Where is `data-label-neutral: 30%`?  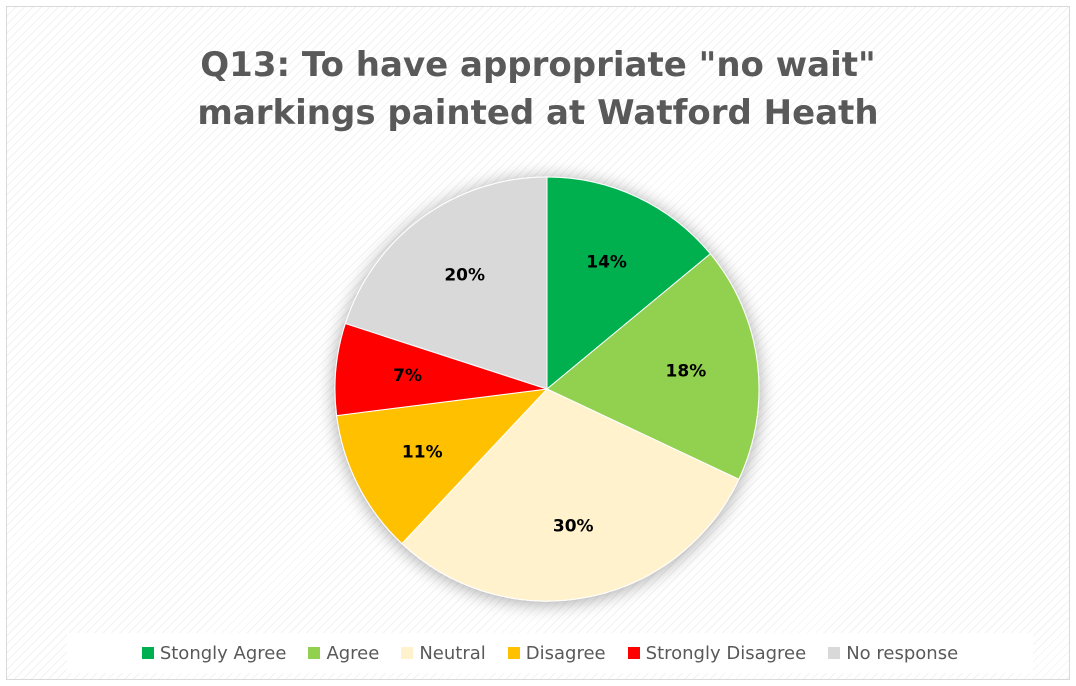 data-label-neutral: 30% is located at coordinates (573, 527).